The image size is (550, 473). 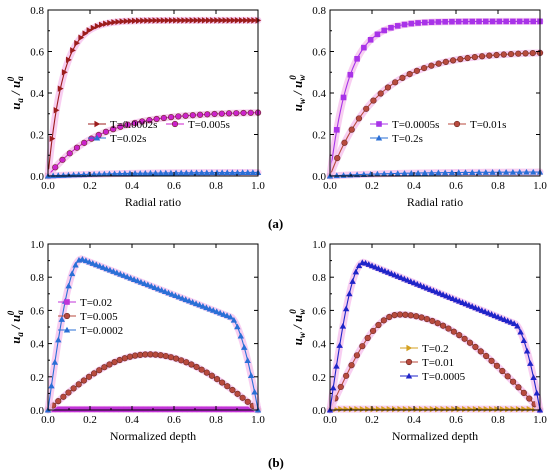 What do you see at coordinates (37, 94) in the screenshot?
I see `y-tick-label: 0.4` at bounding box center [37, 94].